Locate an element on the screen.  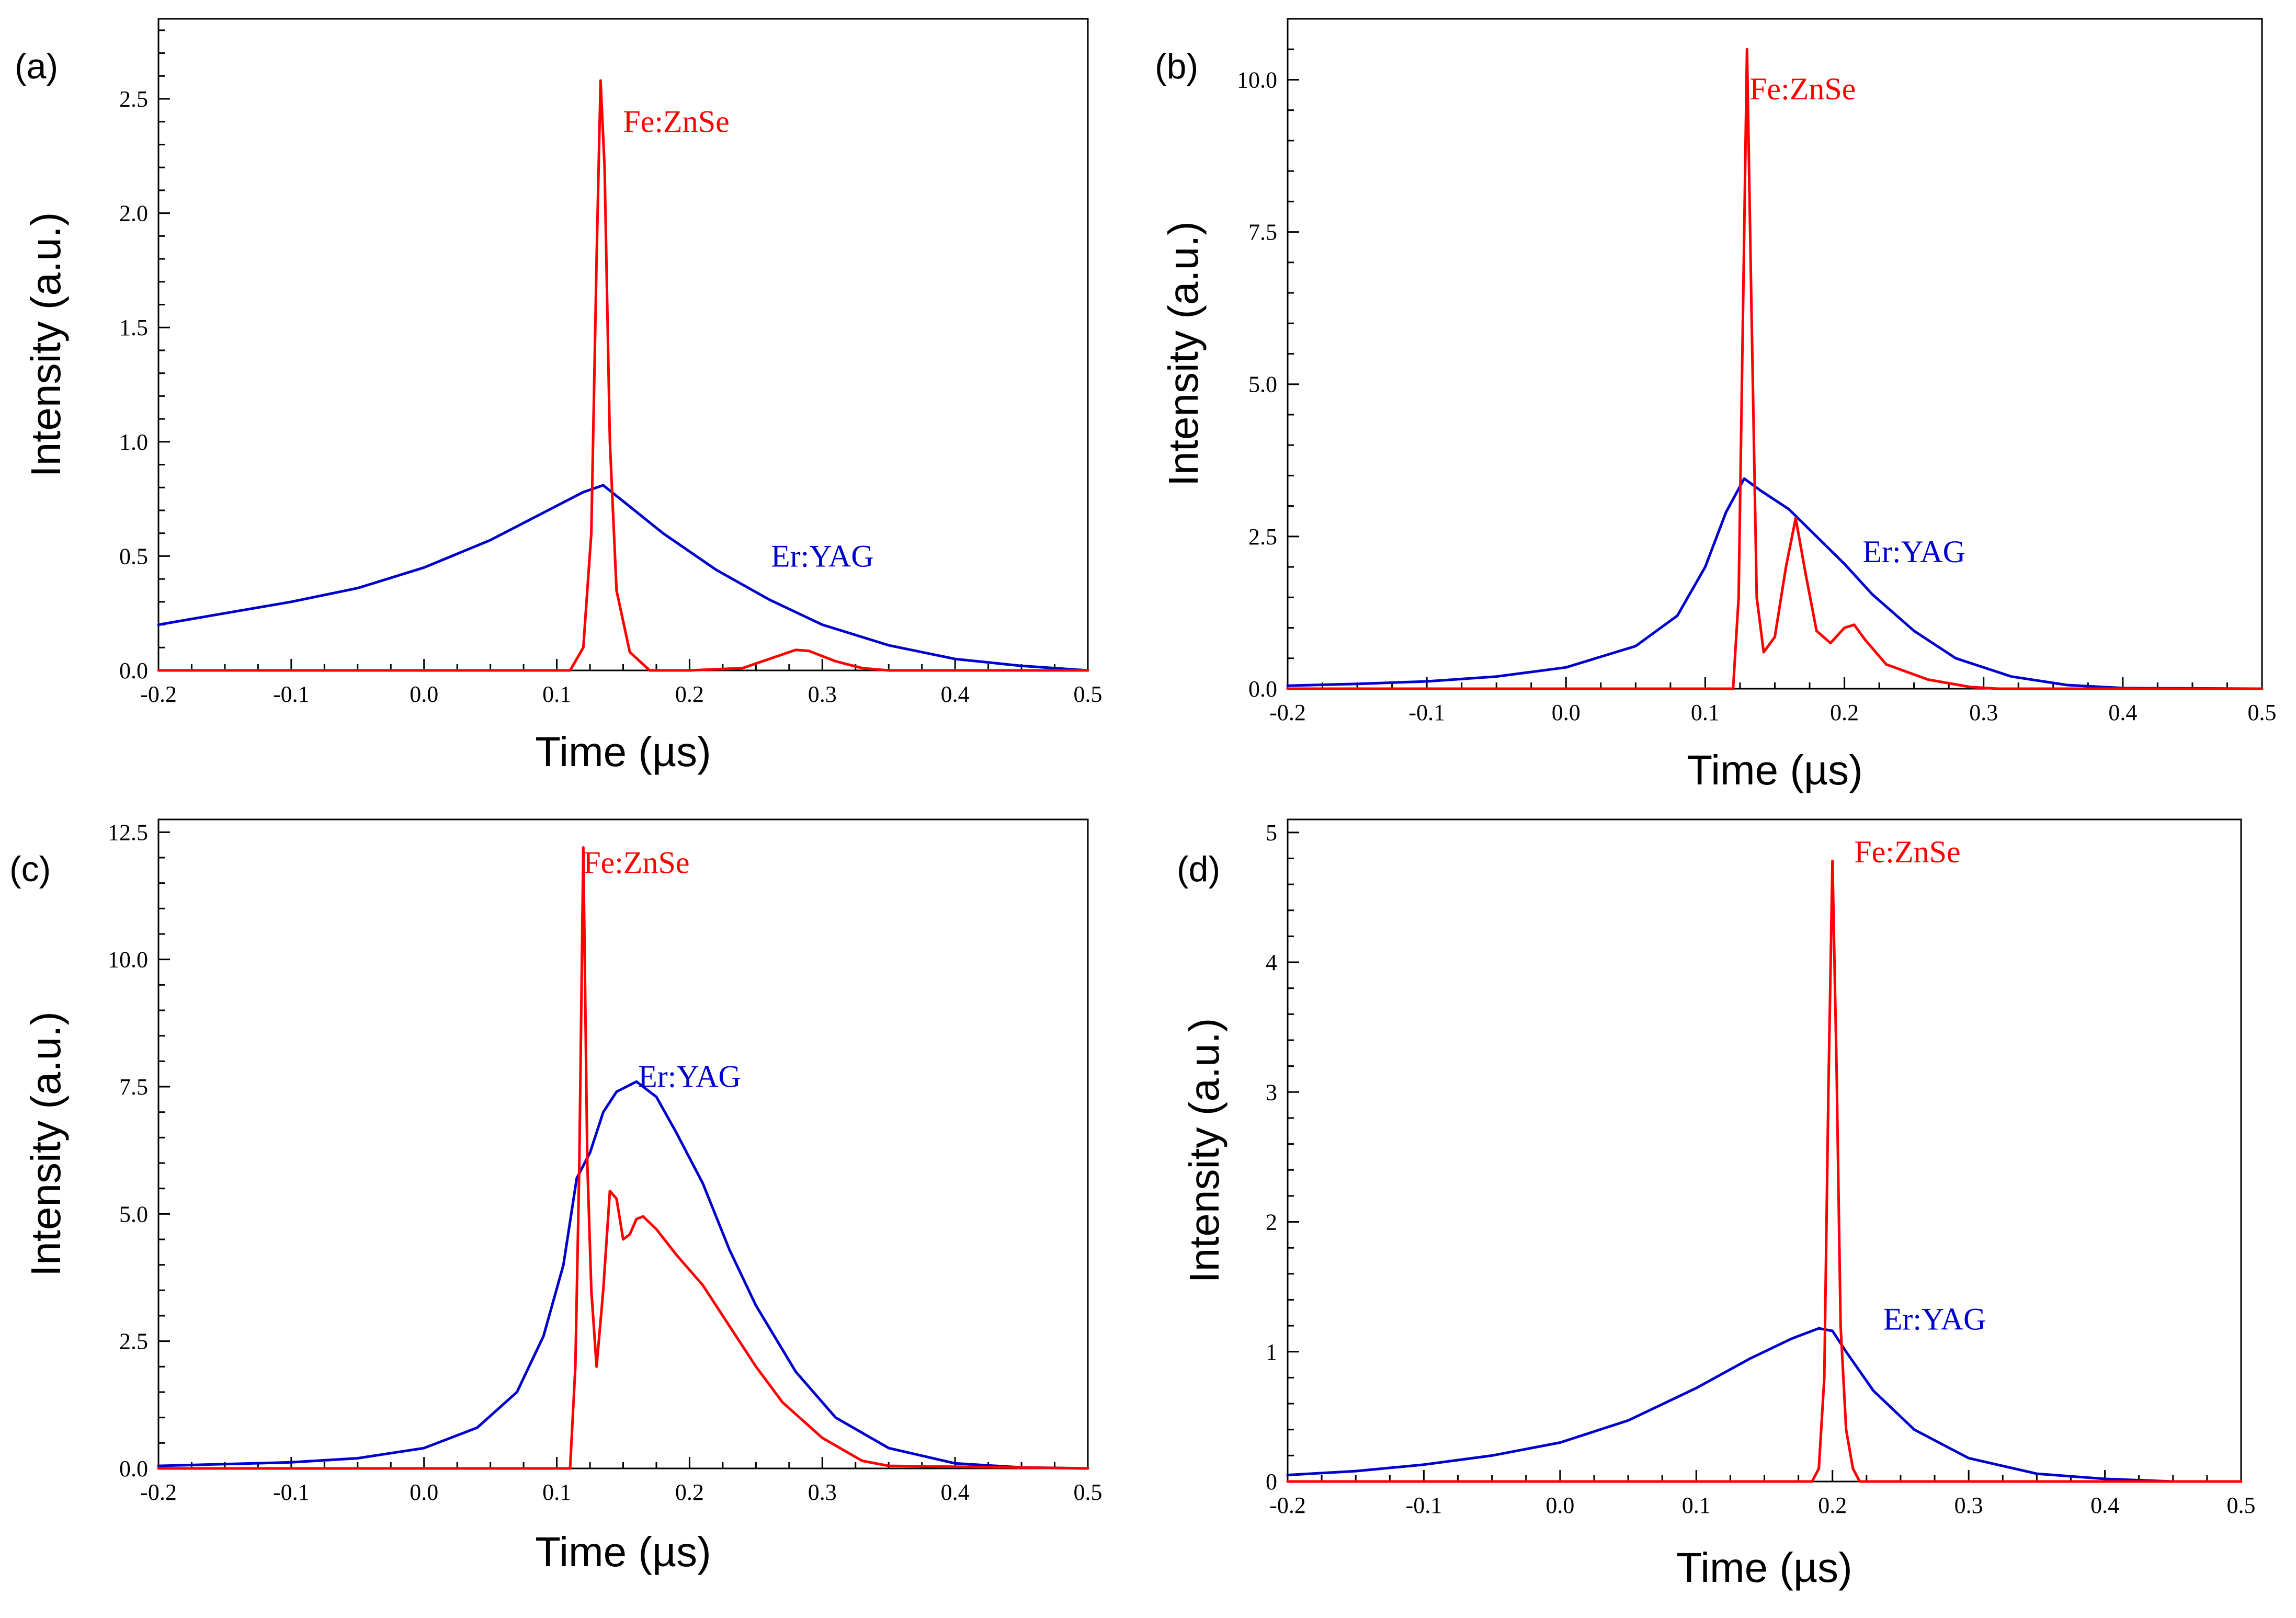
y-tick-label: 0.5 is located at coordinates (133, 556).